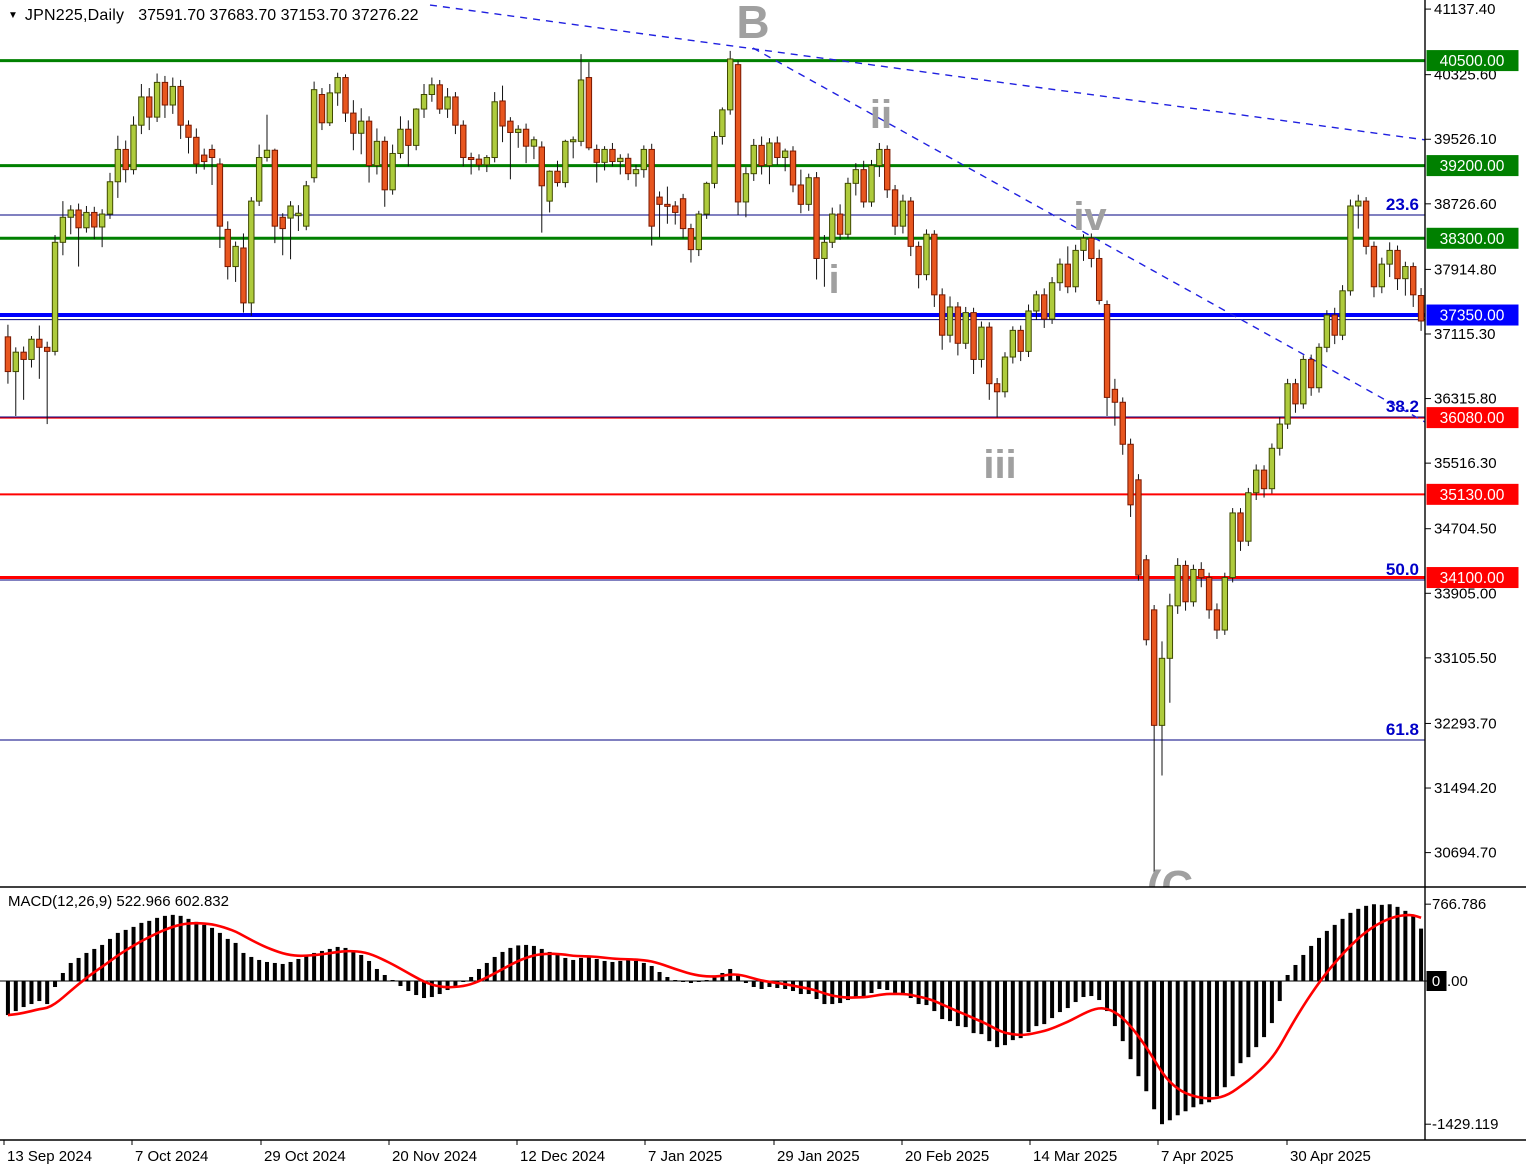  What do you see at coordinates (1465, 139) in the screenshot?
I see `price-tick-label: 39526.10` at bounding box center [1465, 139].